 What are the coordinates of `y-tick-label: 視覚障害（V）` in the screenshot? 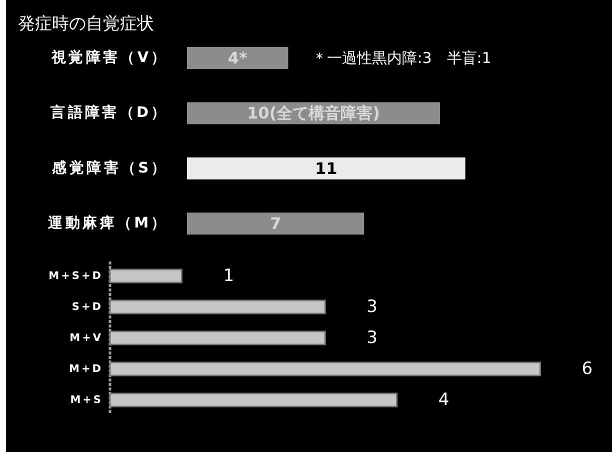 It's located at (109, 57).